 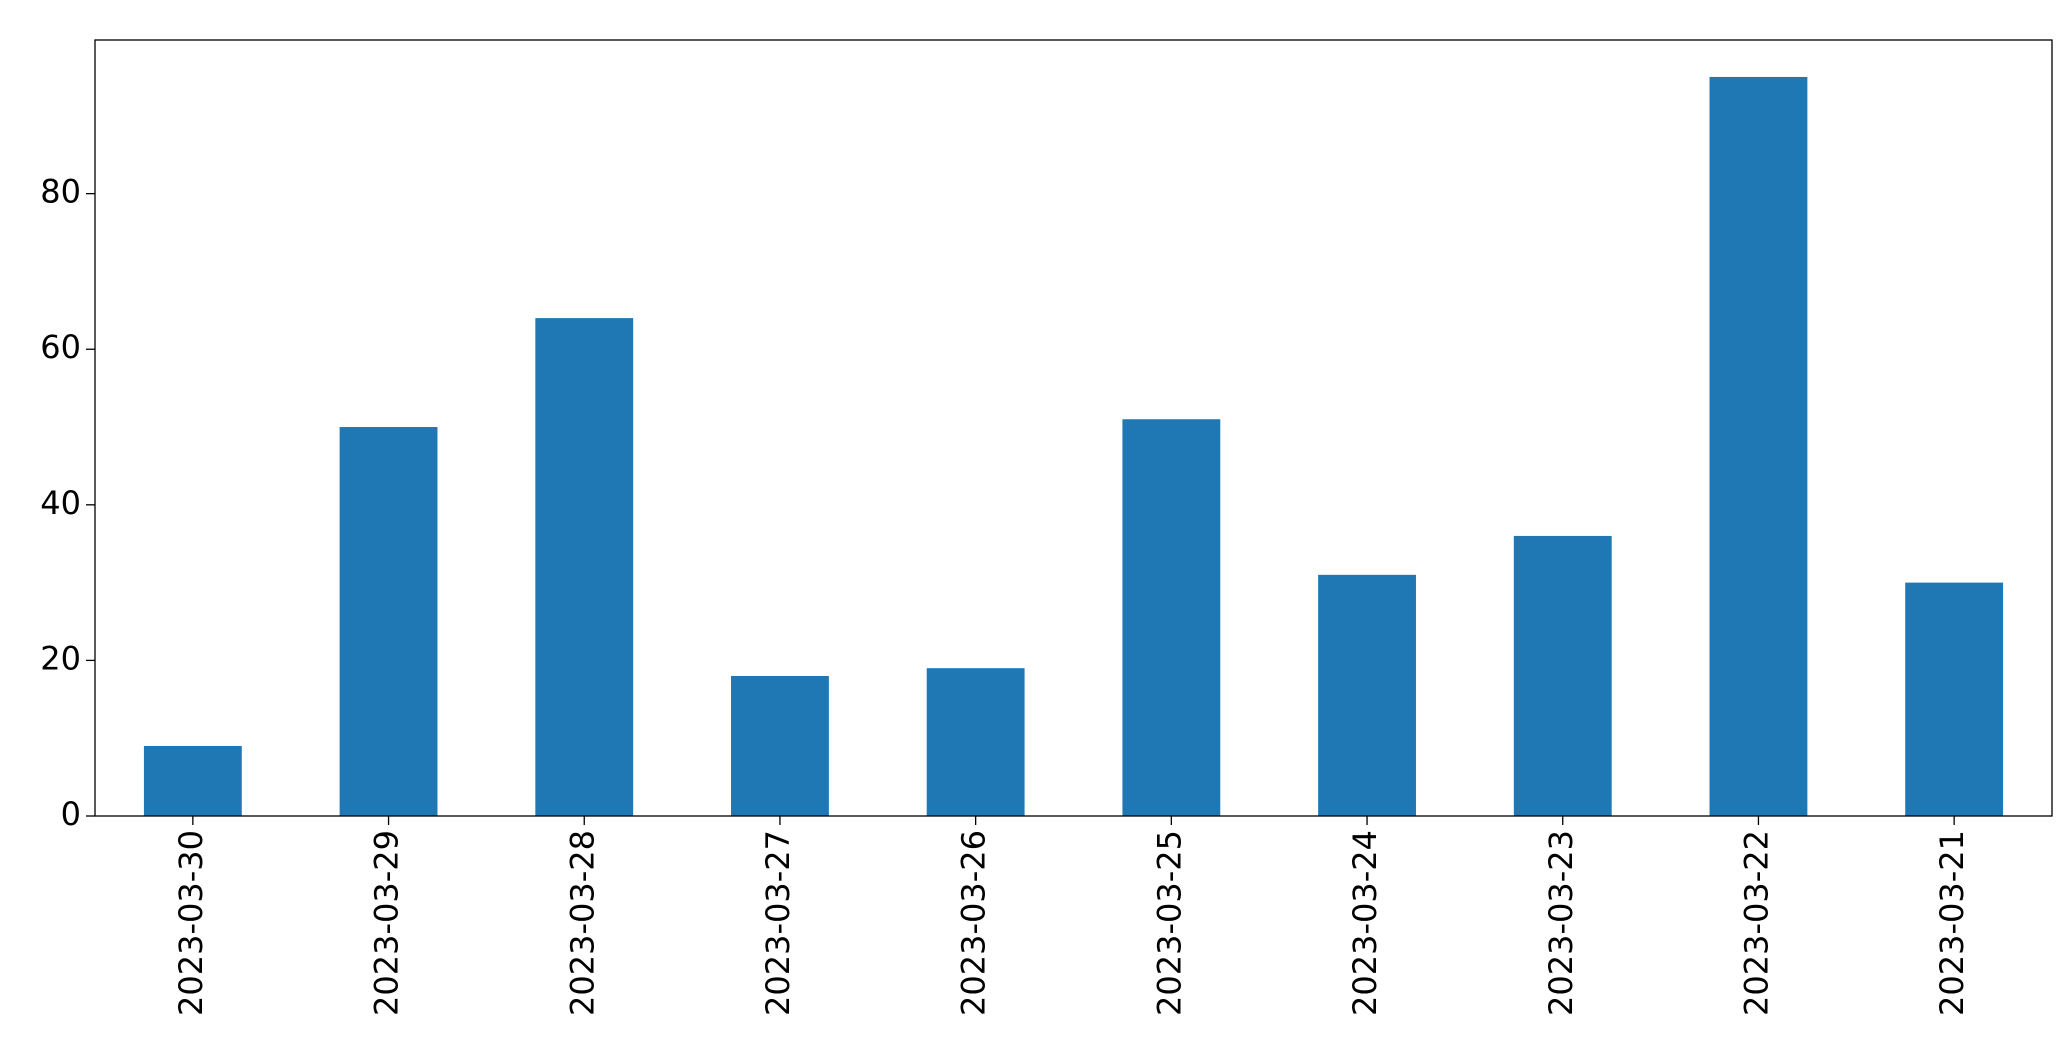 What do you see at coordinates (60, 192) in the screenshot?
I see `y-tick-label: 80` at bounding box center [60, 192].